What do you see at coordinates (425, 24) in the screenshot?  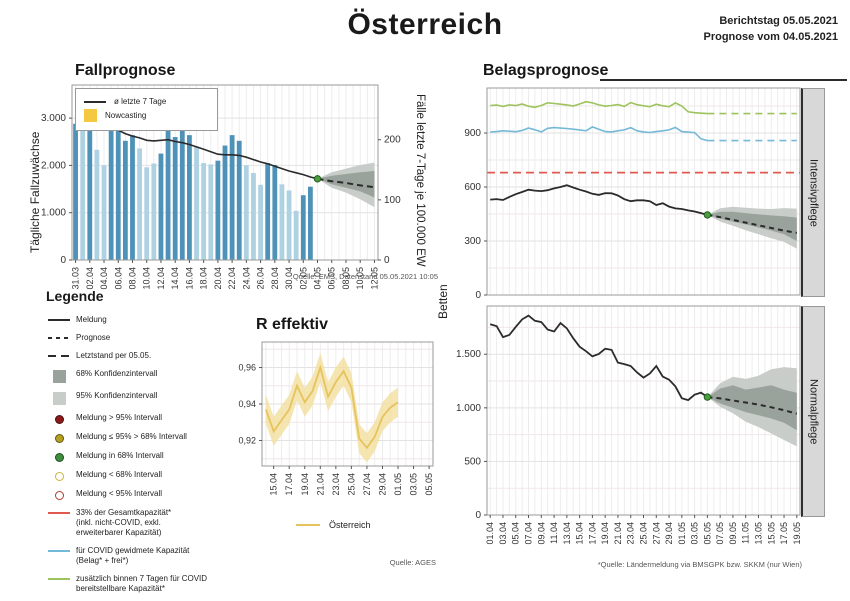 I see `page-title: Österreich` at bounding box center [425, 24].